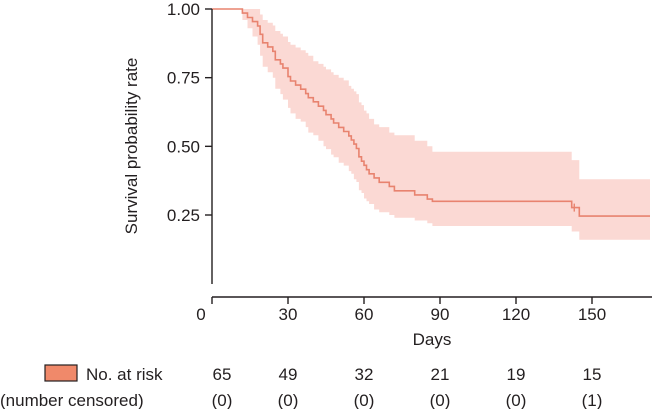  I want to click on x-axis-title: Days, so click(432, 339).